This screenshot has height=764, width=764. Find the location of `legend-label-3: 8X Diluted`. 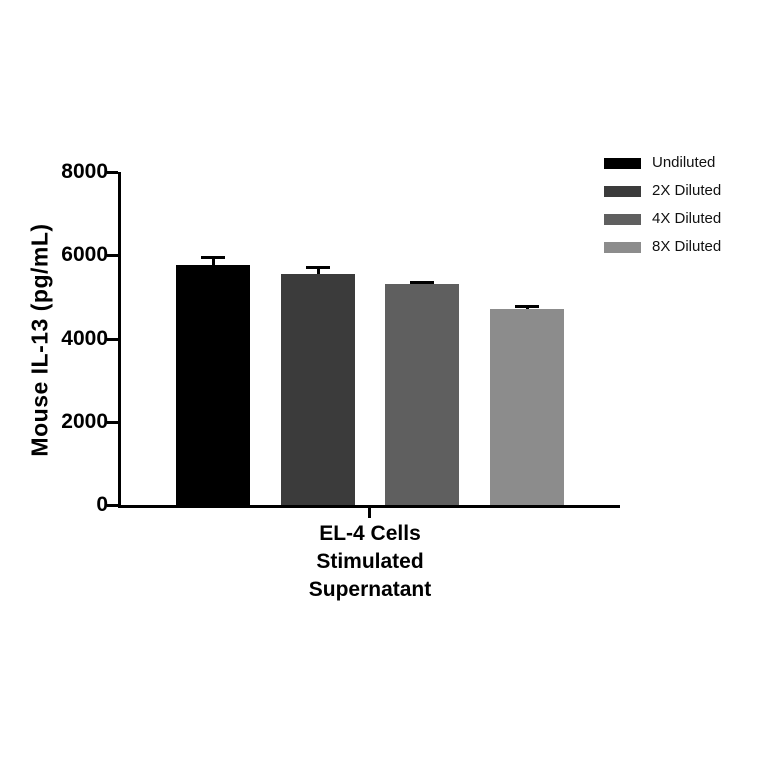

legend-label-3: 8X Diluted is located at coordinates (687, 246).